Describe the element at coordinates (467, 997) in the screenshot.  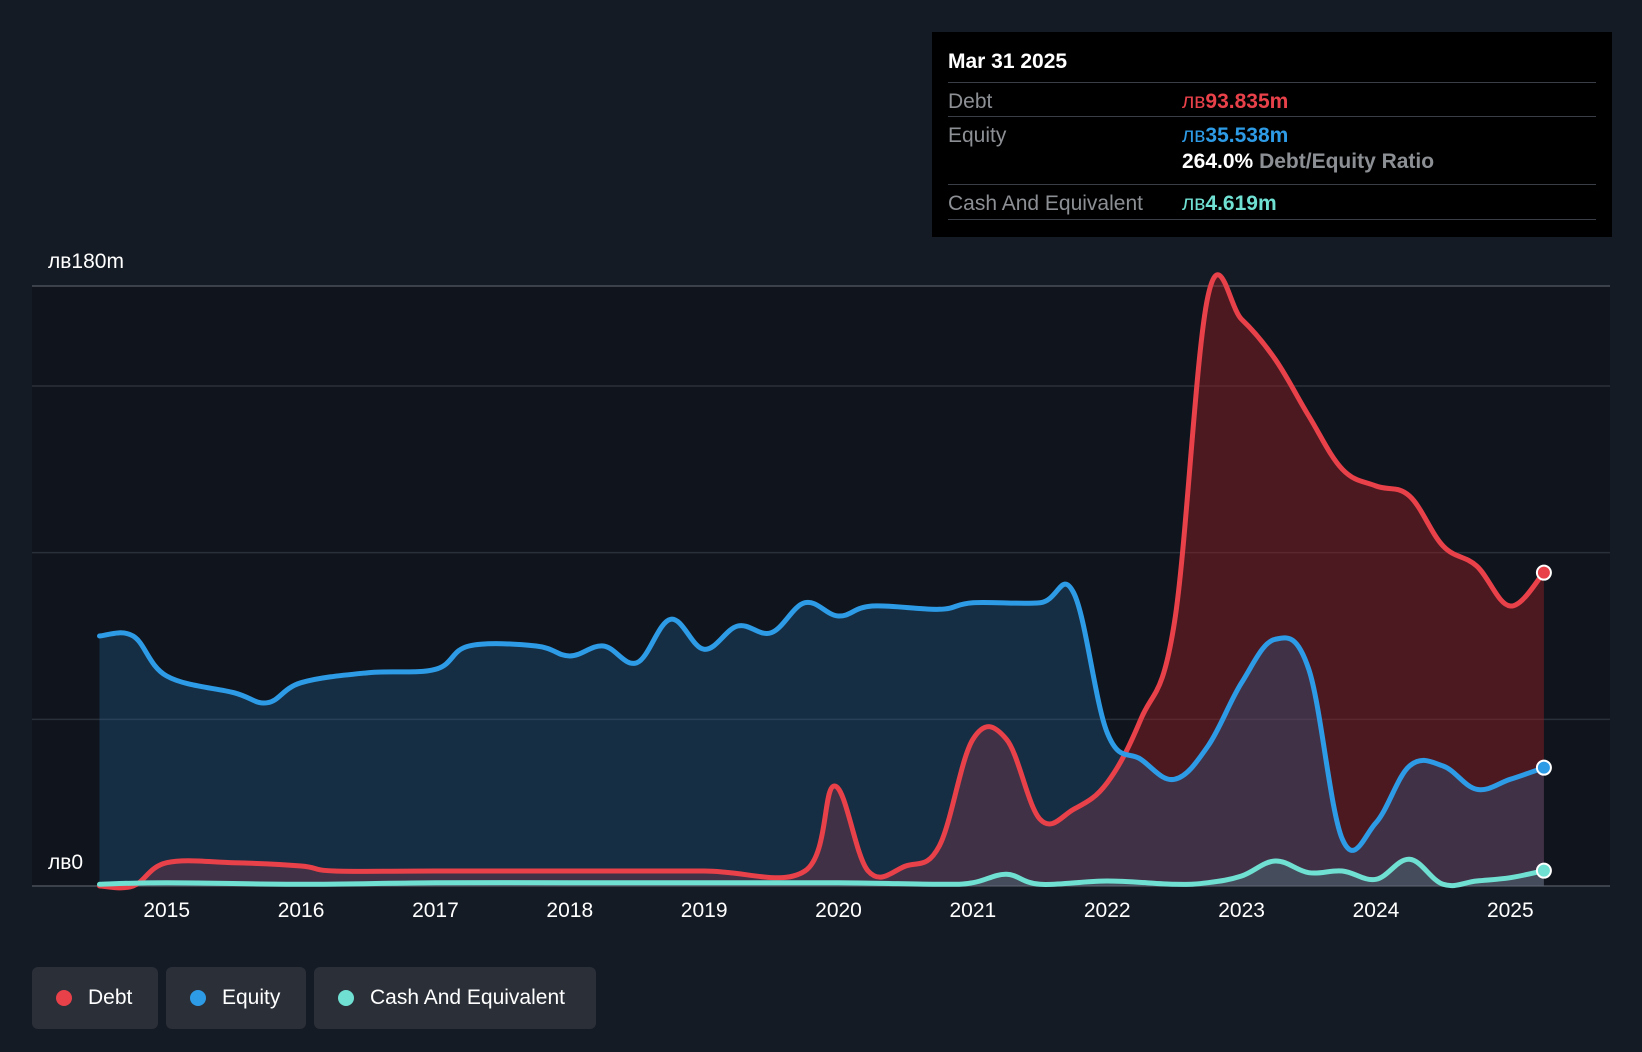
I see `legend-cash-label: Cash And Equivalent` at that location.